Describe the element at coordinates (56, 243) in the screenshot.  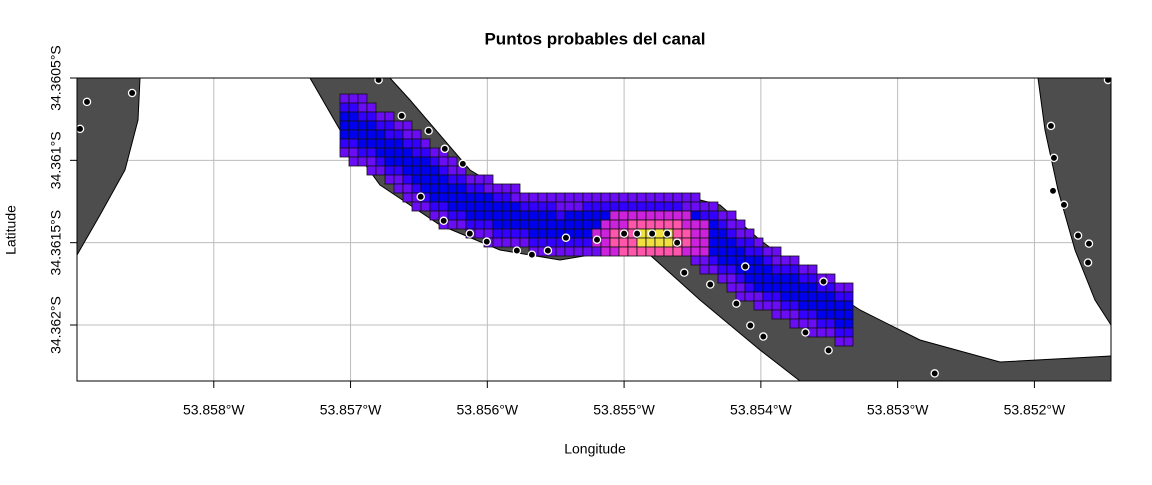
I see `y-tick-label: 34.3615°S` at that location.